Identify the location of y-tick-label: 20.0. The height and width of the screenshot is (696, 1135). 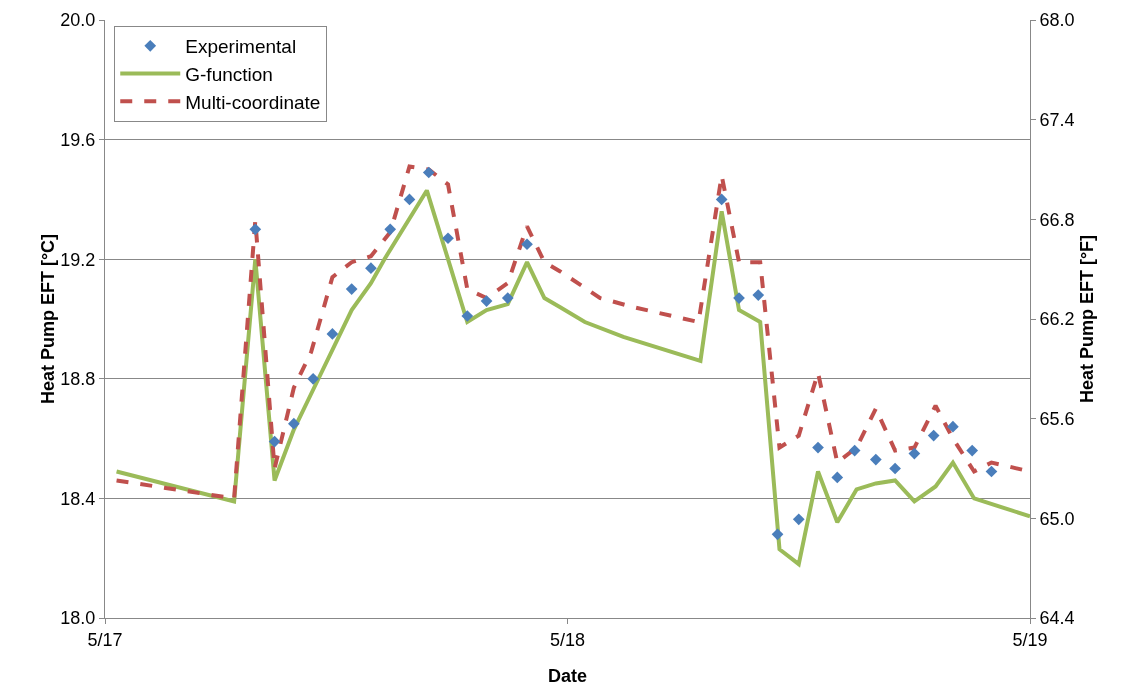
(78, 20).